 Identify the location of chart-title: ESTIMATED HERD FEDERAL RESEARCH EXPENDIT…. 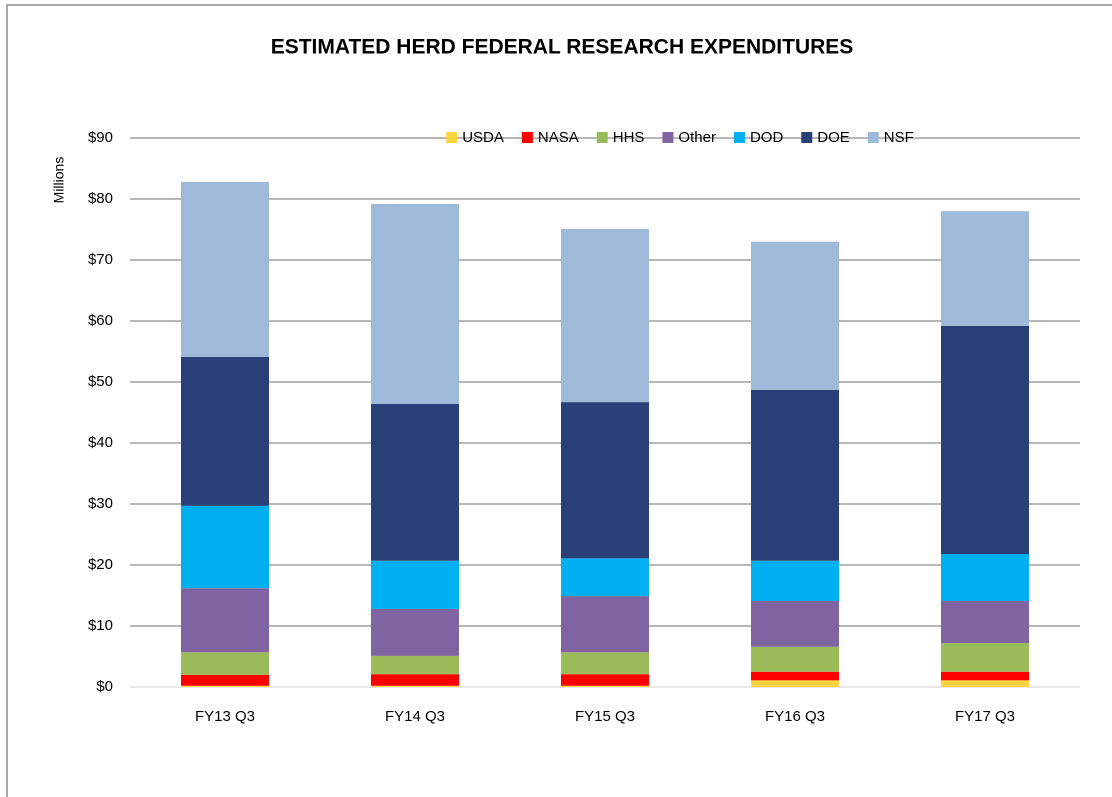
(562, 47).